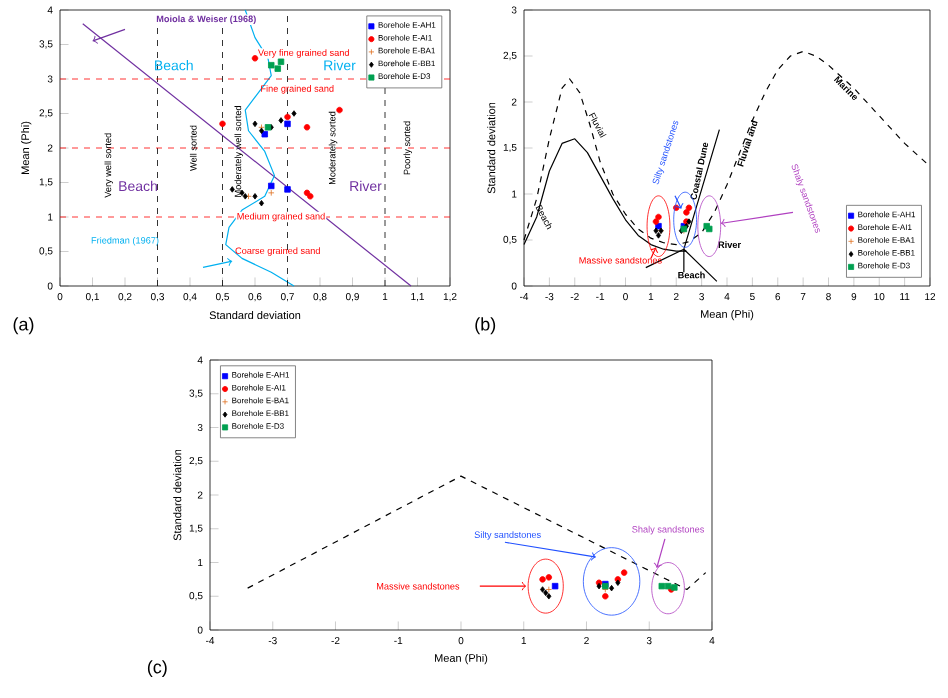 The image size is (948, 698). Describe the element at coordinates (23, 326) in the screenshot. I see `text: (a)` at that location.